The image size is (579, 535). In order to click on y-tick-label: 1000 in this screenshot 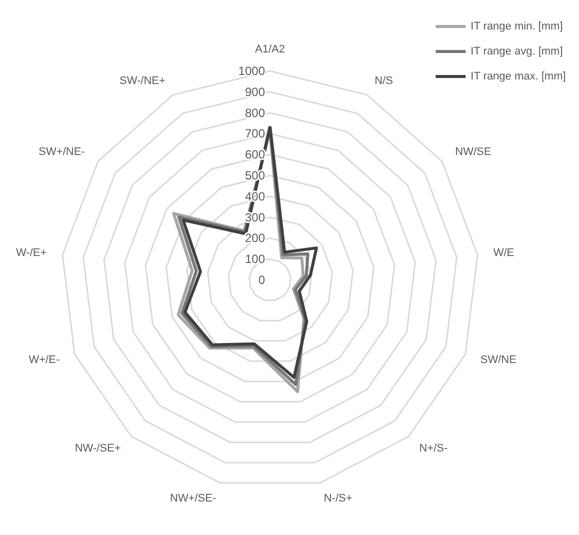, I will do `click(252, 71)`.